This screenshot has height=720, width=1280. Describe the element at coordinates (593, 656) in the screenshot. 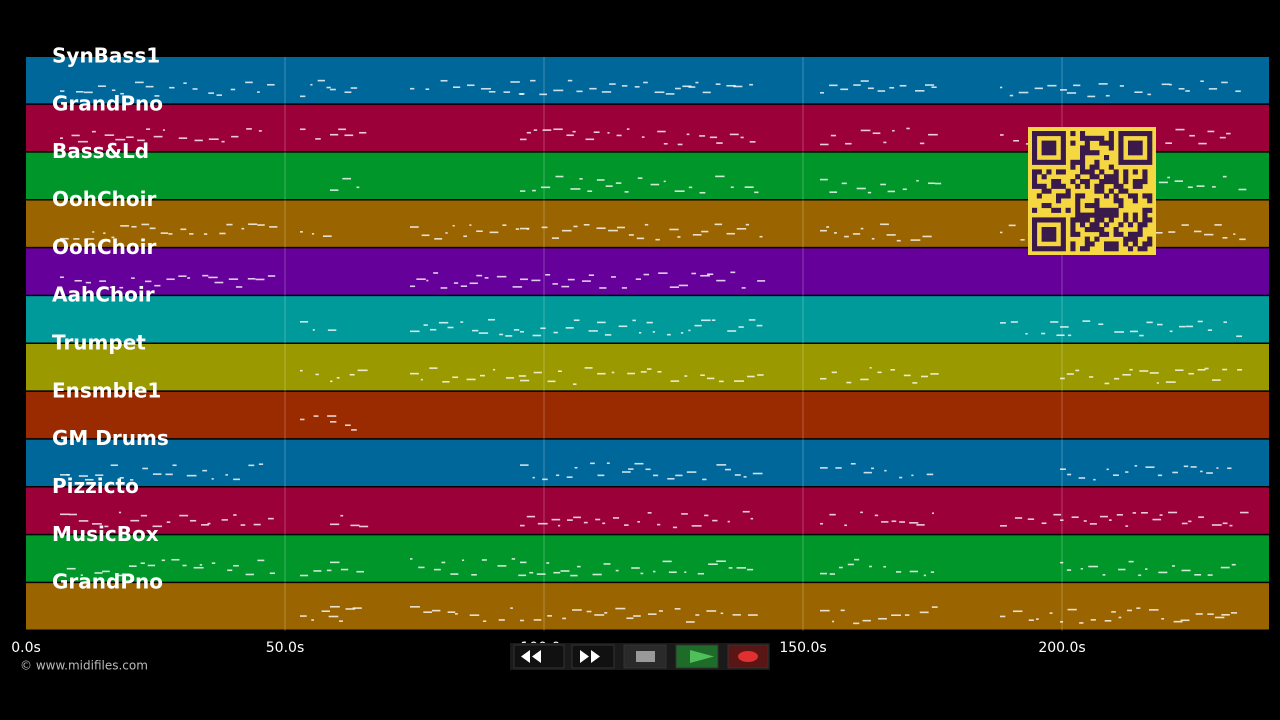

I see `forward-button` at that location.